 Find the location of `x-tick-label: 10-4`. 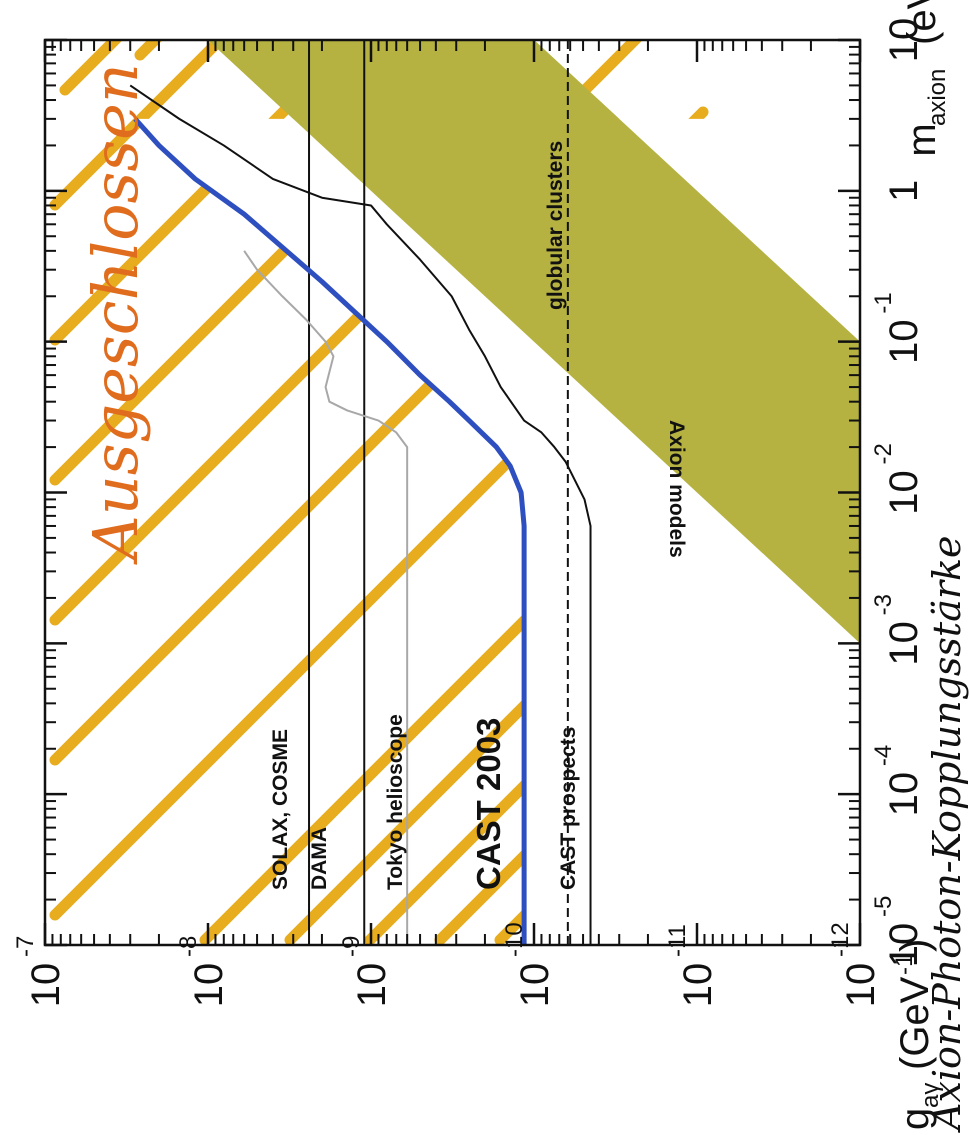

x-tick-label: 10-4 is located at coordinates (898, 781).